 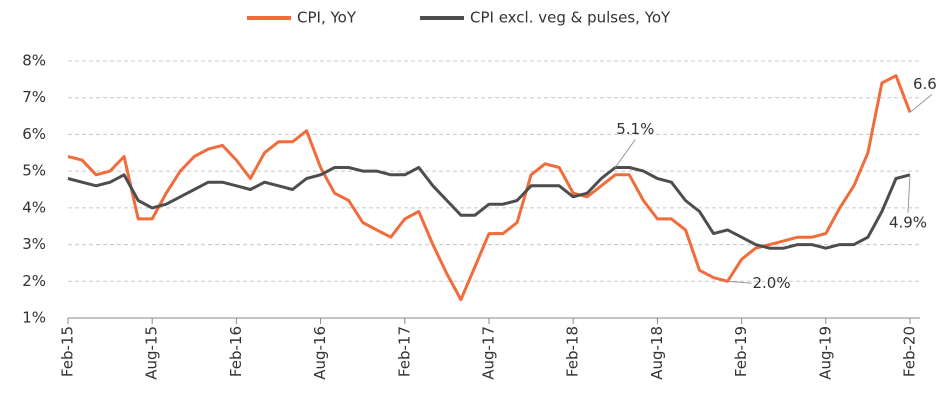 What do you see at coordinates (34, 61) in the screenshot?
I see `y-tick-label: 8%` at bounding box center [34, 61].